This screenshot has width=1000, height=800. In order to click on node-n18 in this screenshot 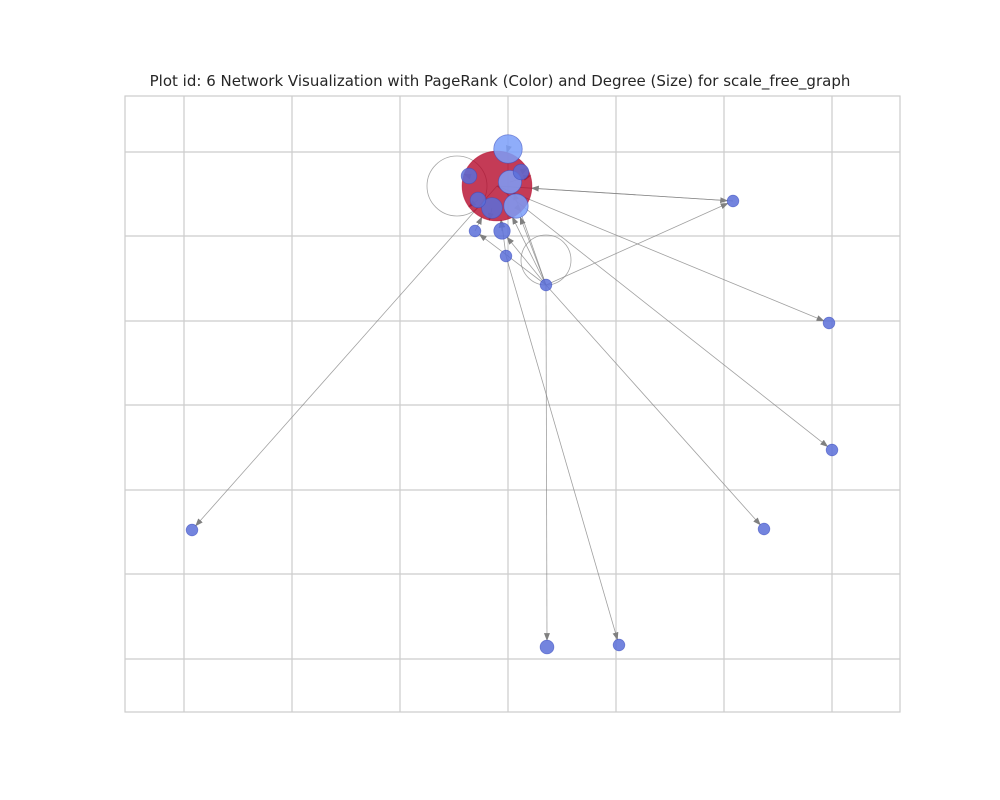, I will do `click(619, 645)`.